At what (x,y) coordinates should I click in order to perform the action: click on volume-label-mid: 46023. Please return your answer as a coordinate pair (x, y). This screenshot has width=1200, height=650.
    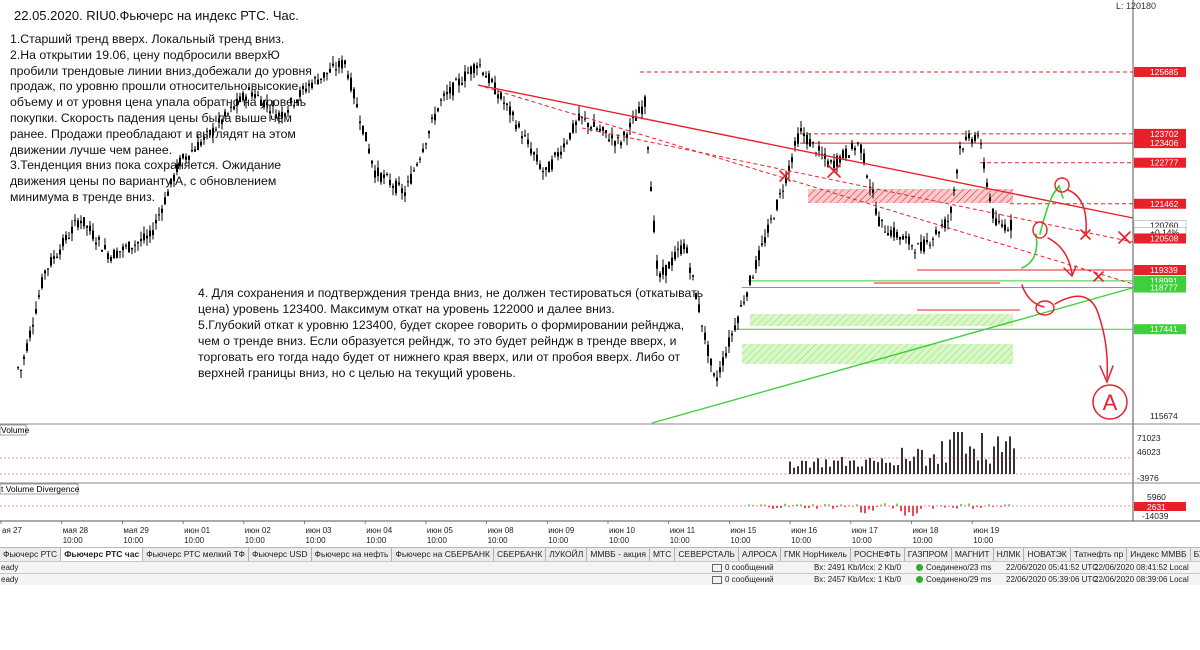
    Looking at the image, I should click on (1149, 452).